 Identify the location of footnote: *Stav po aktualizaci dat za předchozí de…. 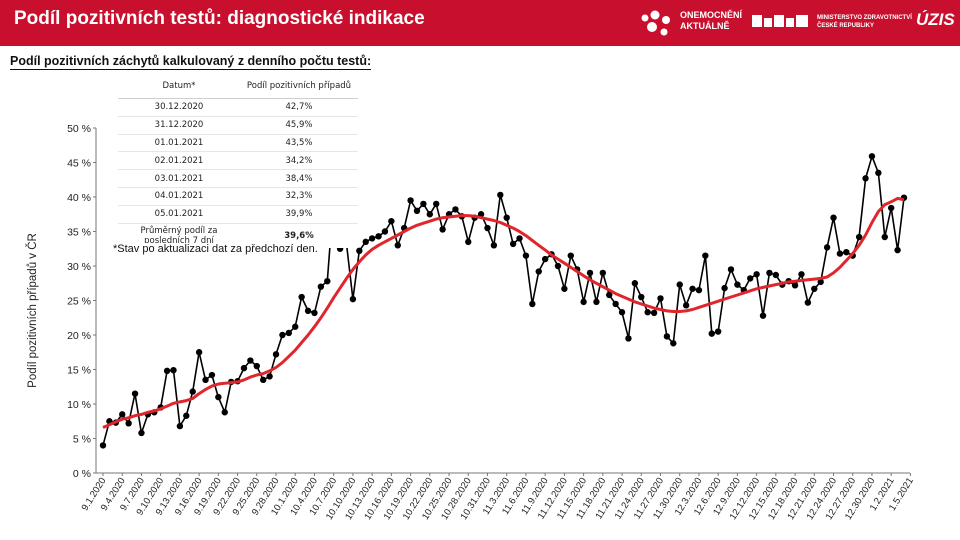
(215, 249).